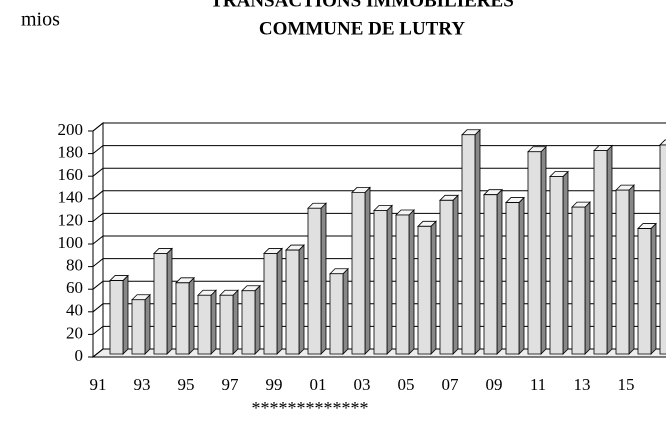 The width and height of the screenshot is (666, 427). I want to click on y-tick-label: 200, so click(71, 129).